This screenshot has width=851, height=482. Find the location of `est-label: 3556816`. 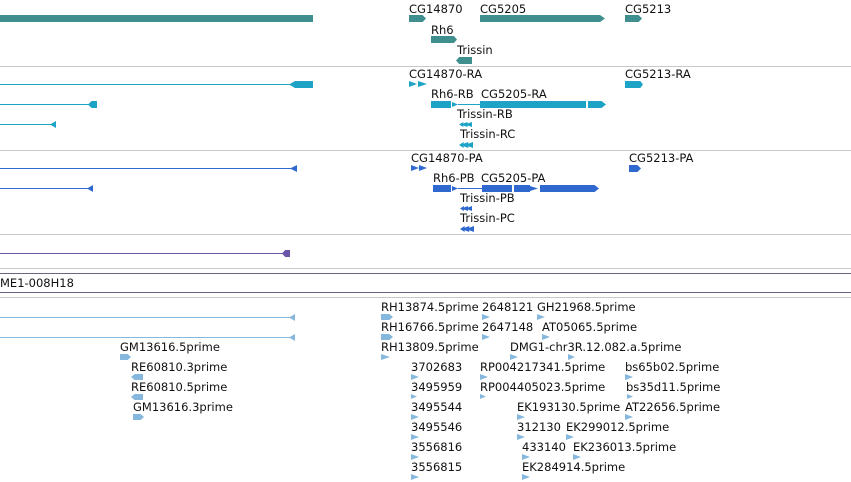

est-label: 3556816 is located at coordinates (437, 447).